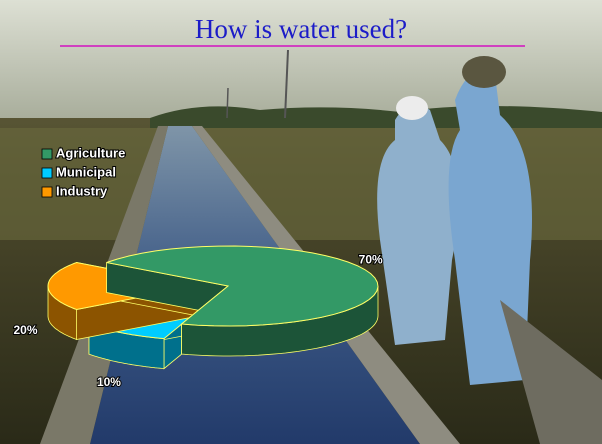 This screenshot has height=444, width=602. Describe the element at coordinates (82, 190) in the screenshot. I see `legend-label: Industry` at that location.